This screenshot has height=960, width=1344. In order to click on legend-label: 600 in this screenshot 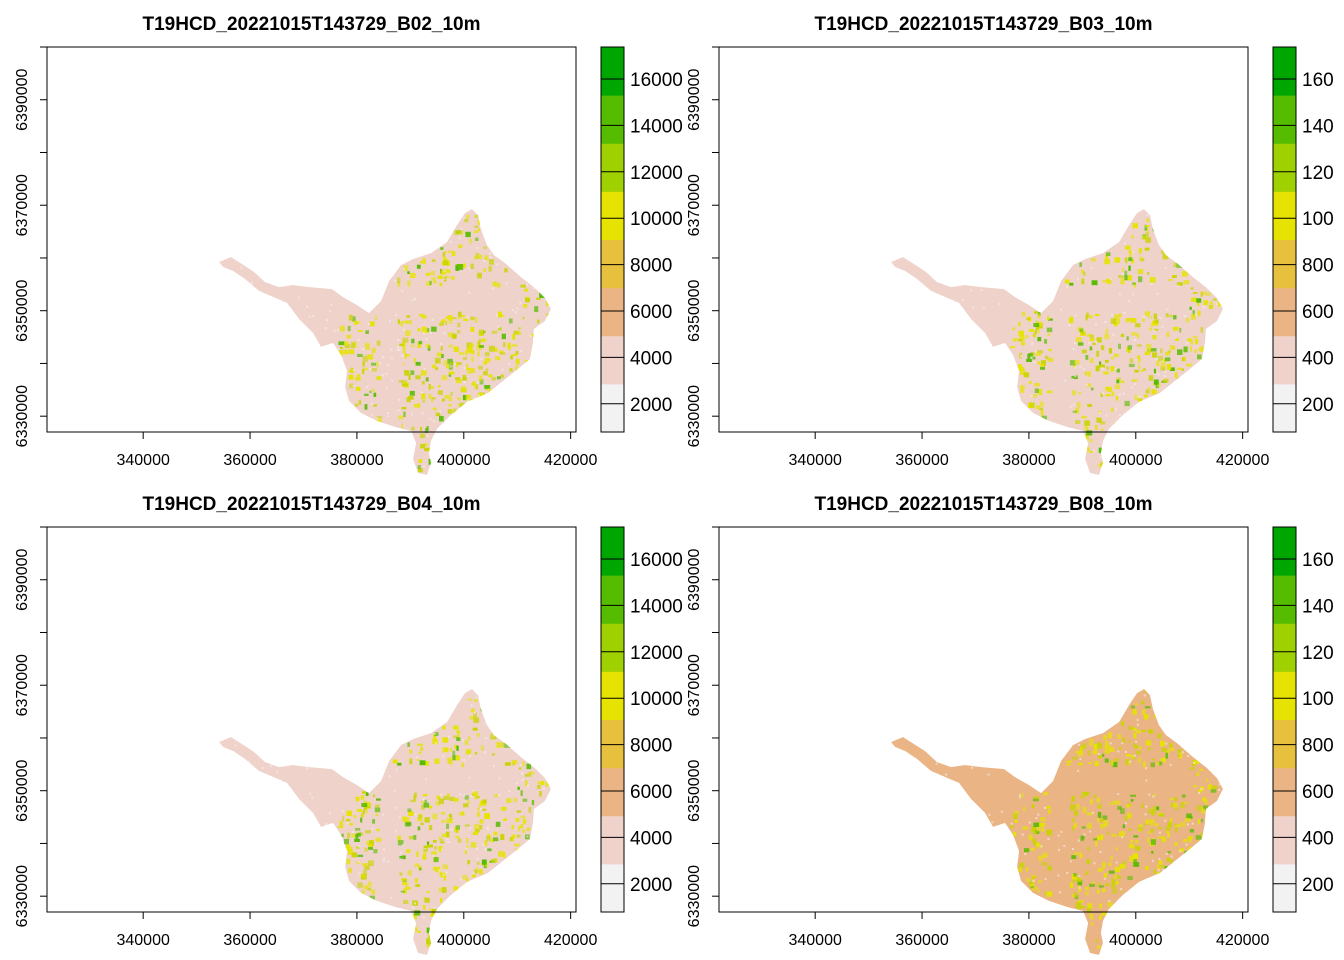, I will do `click(1318, 312)`.